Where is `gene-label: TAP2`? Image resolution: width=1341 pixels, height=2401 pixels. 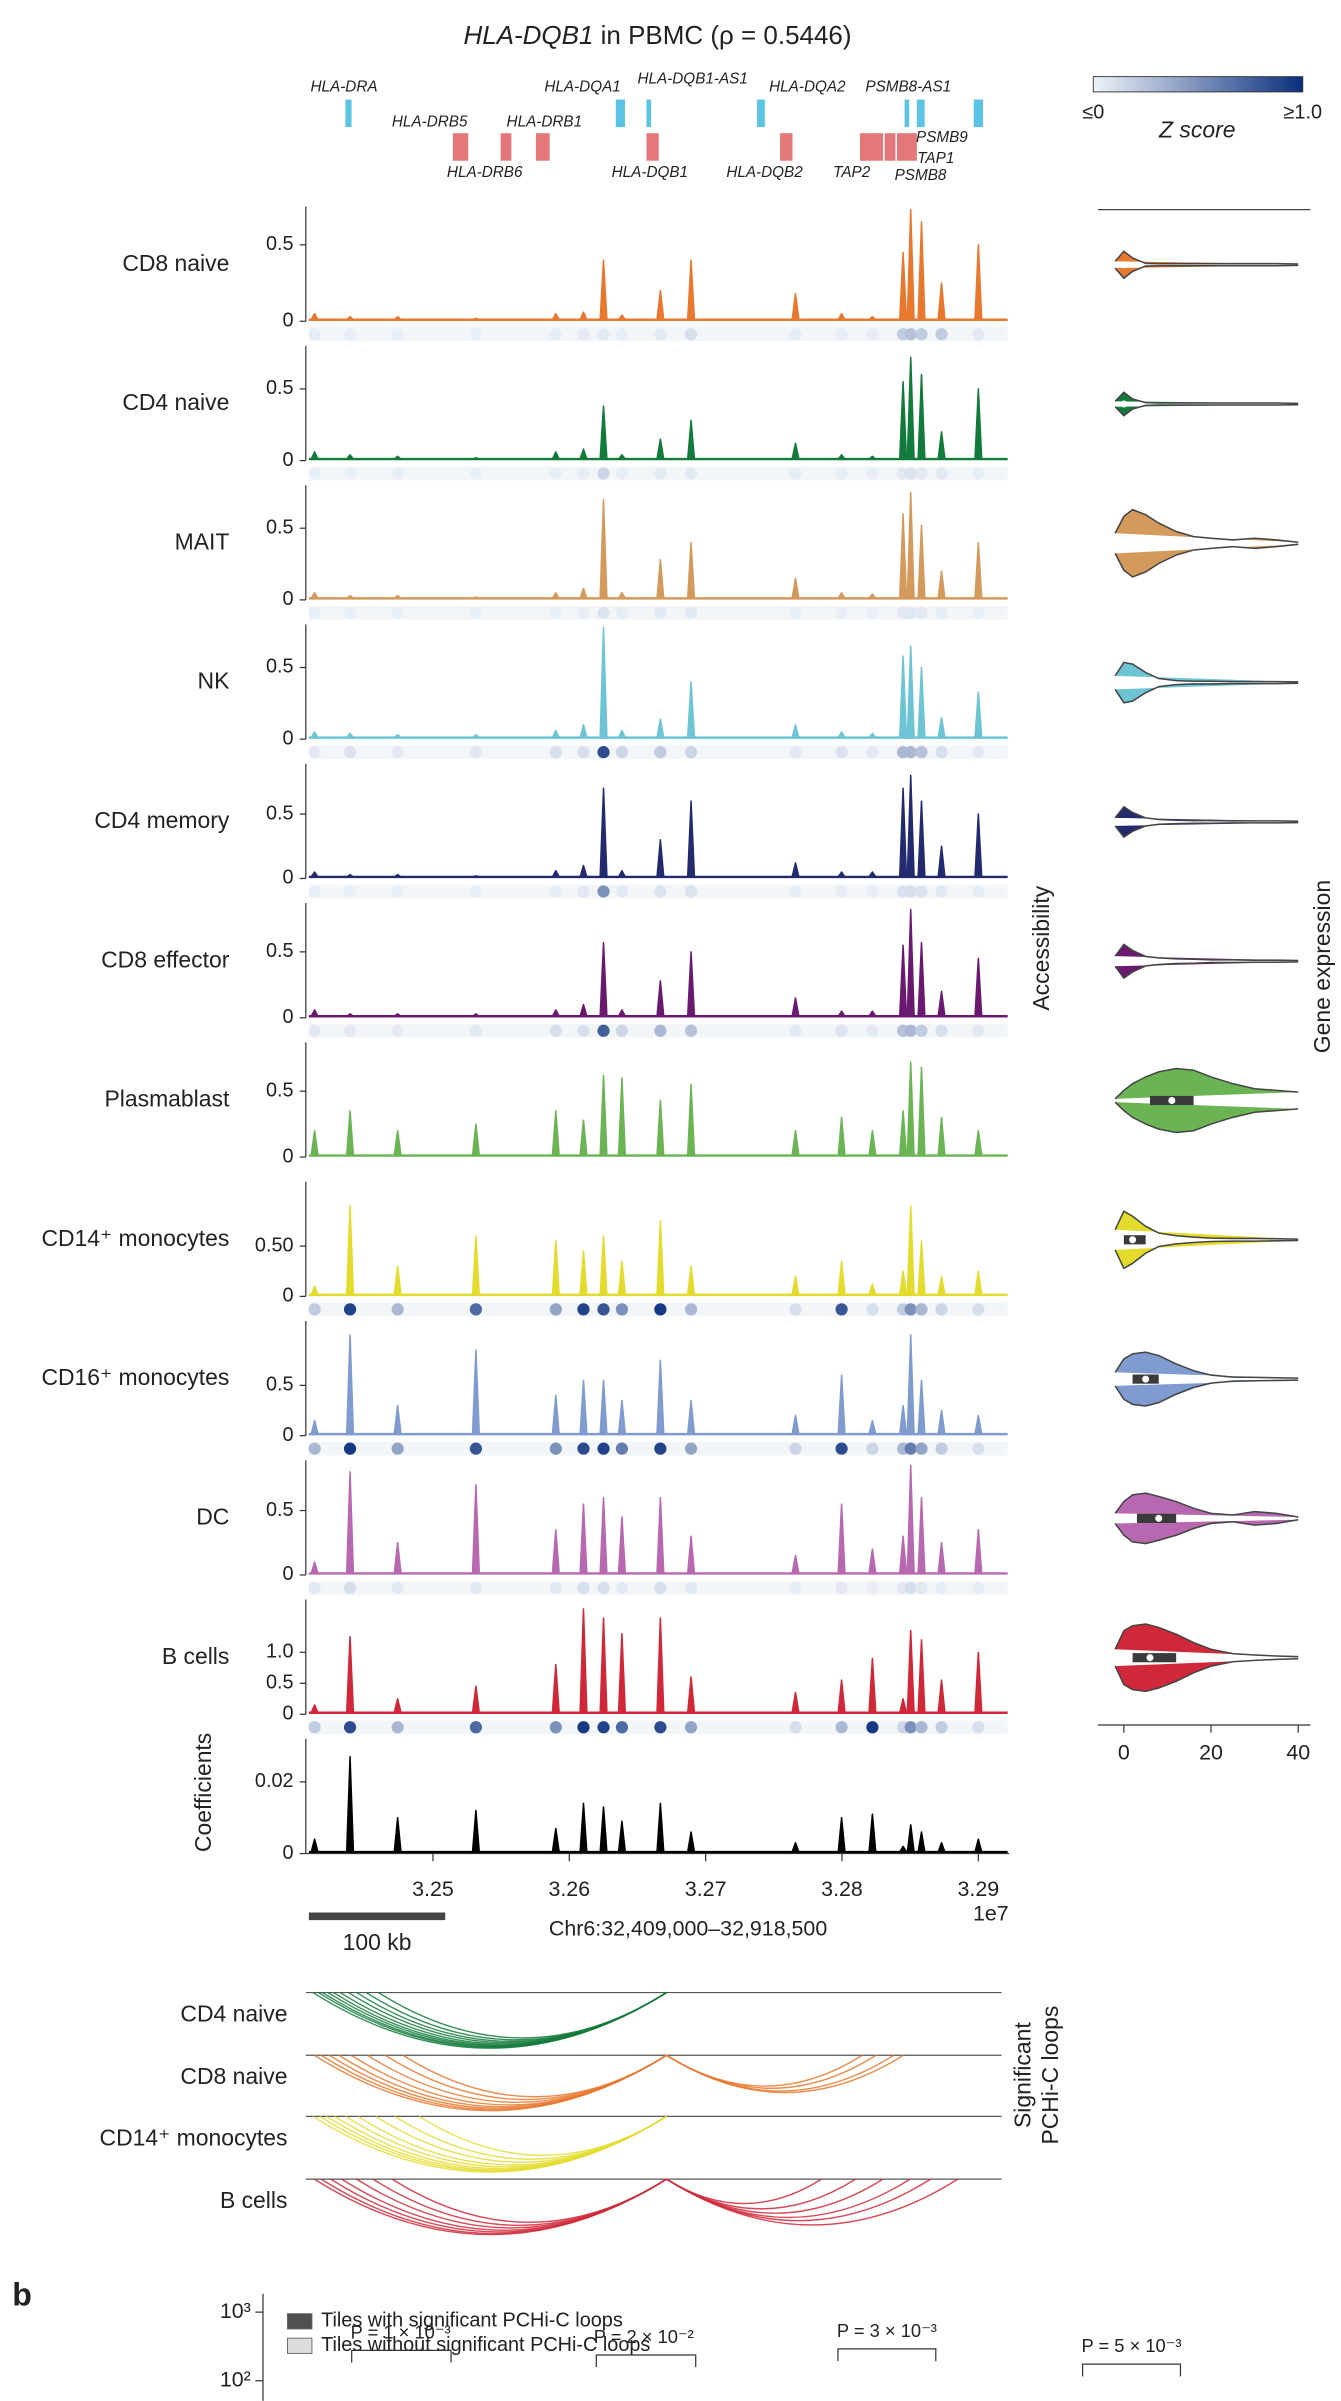 gene-label: TAP2 is located at coordinates (852, 172).